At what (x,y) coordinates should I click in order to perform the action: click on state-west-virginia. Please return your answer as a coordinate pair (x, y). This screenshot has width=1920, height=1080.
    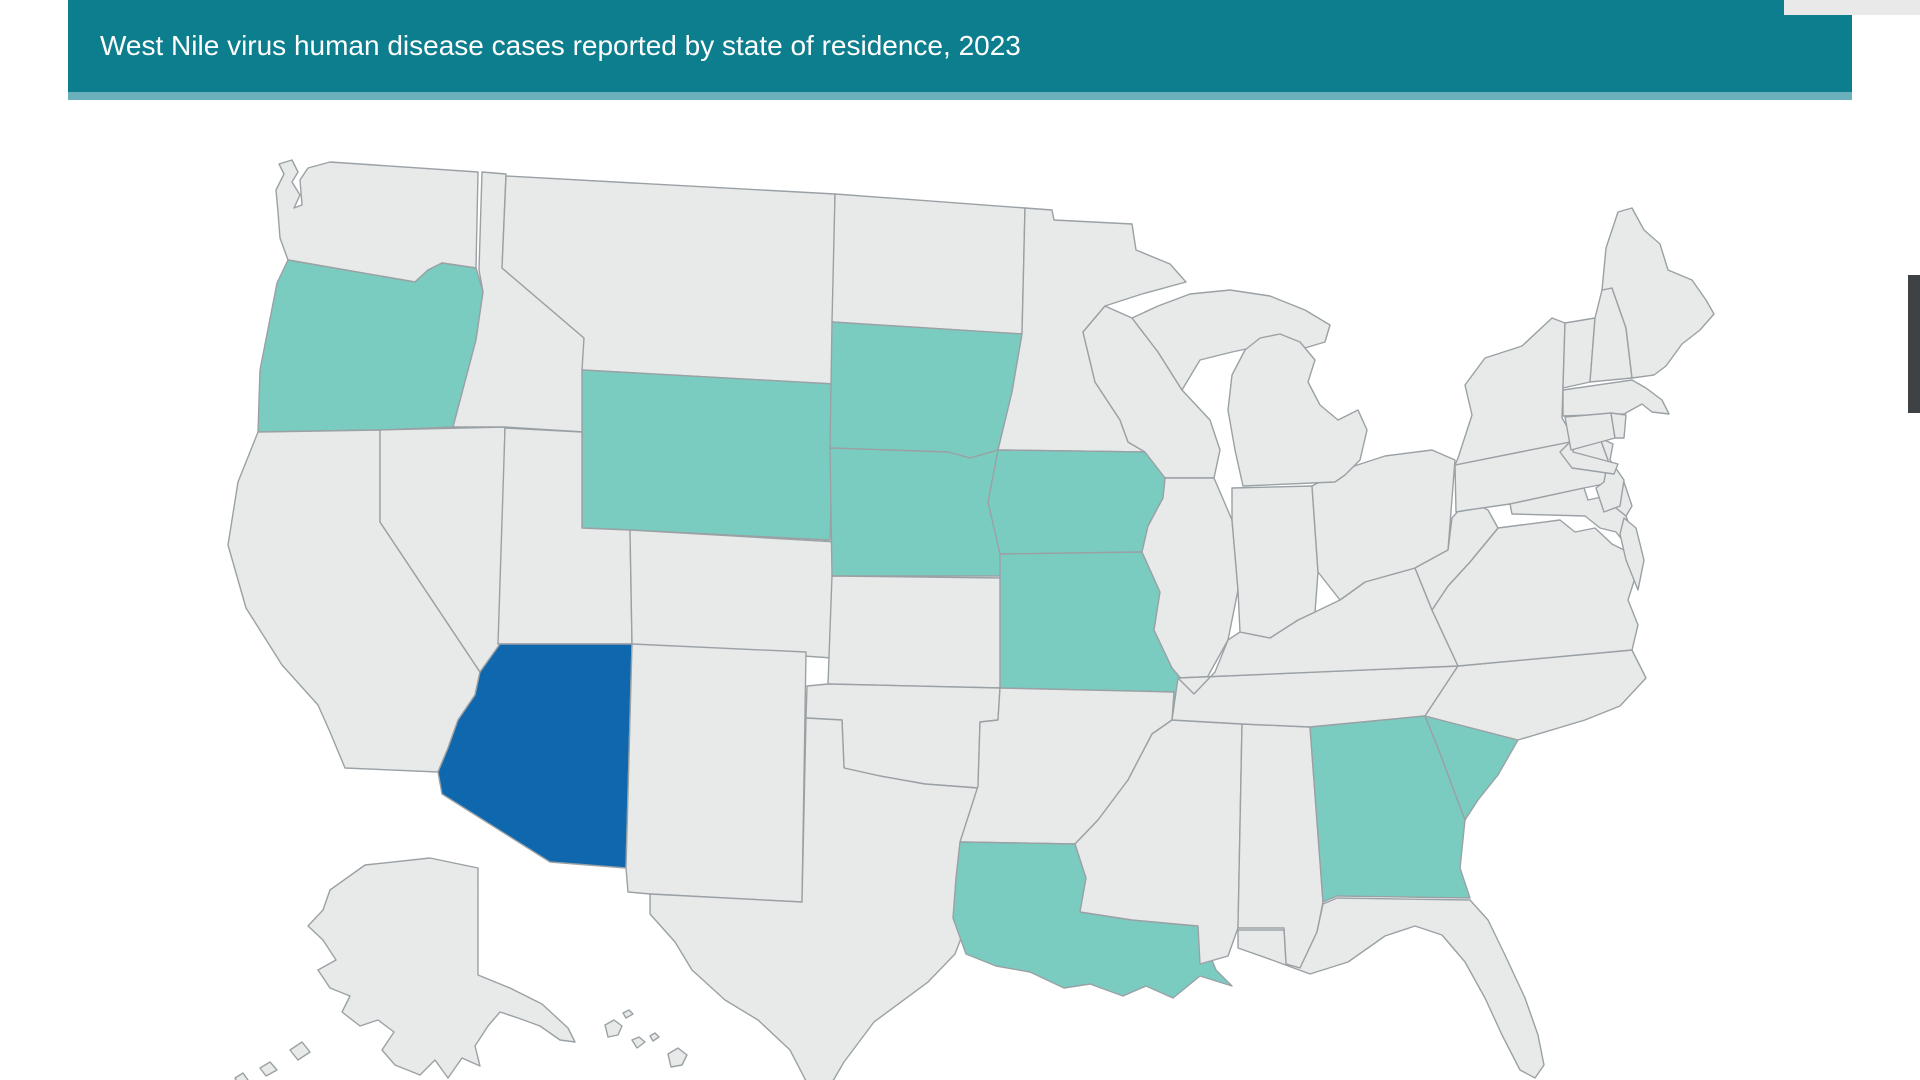
    Looking at the image, I should click on (1456, 555).